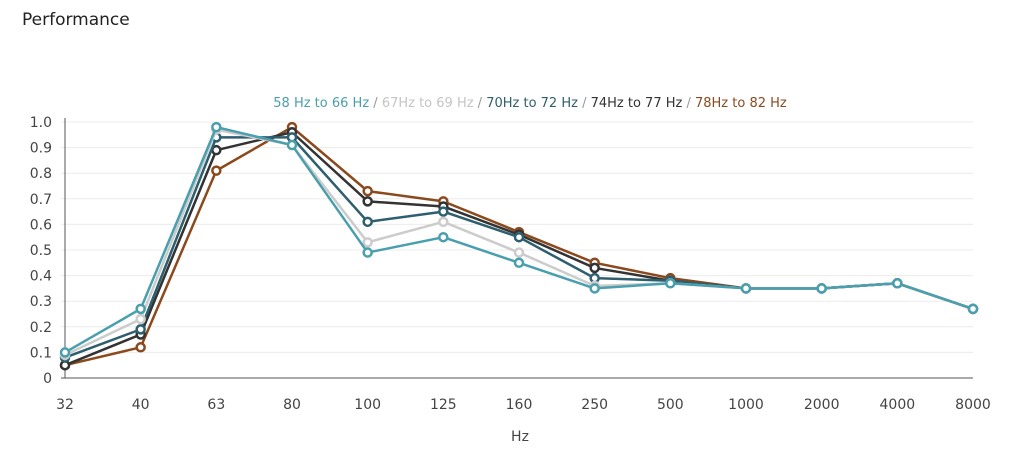 The width and height of the screenshot is (1024, 462). I want to click on panel-title: Performance, so click(76, 20).